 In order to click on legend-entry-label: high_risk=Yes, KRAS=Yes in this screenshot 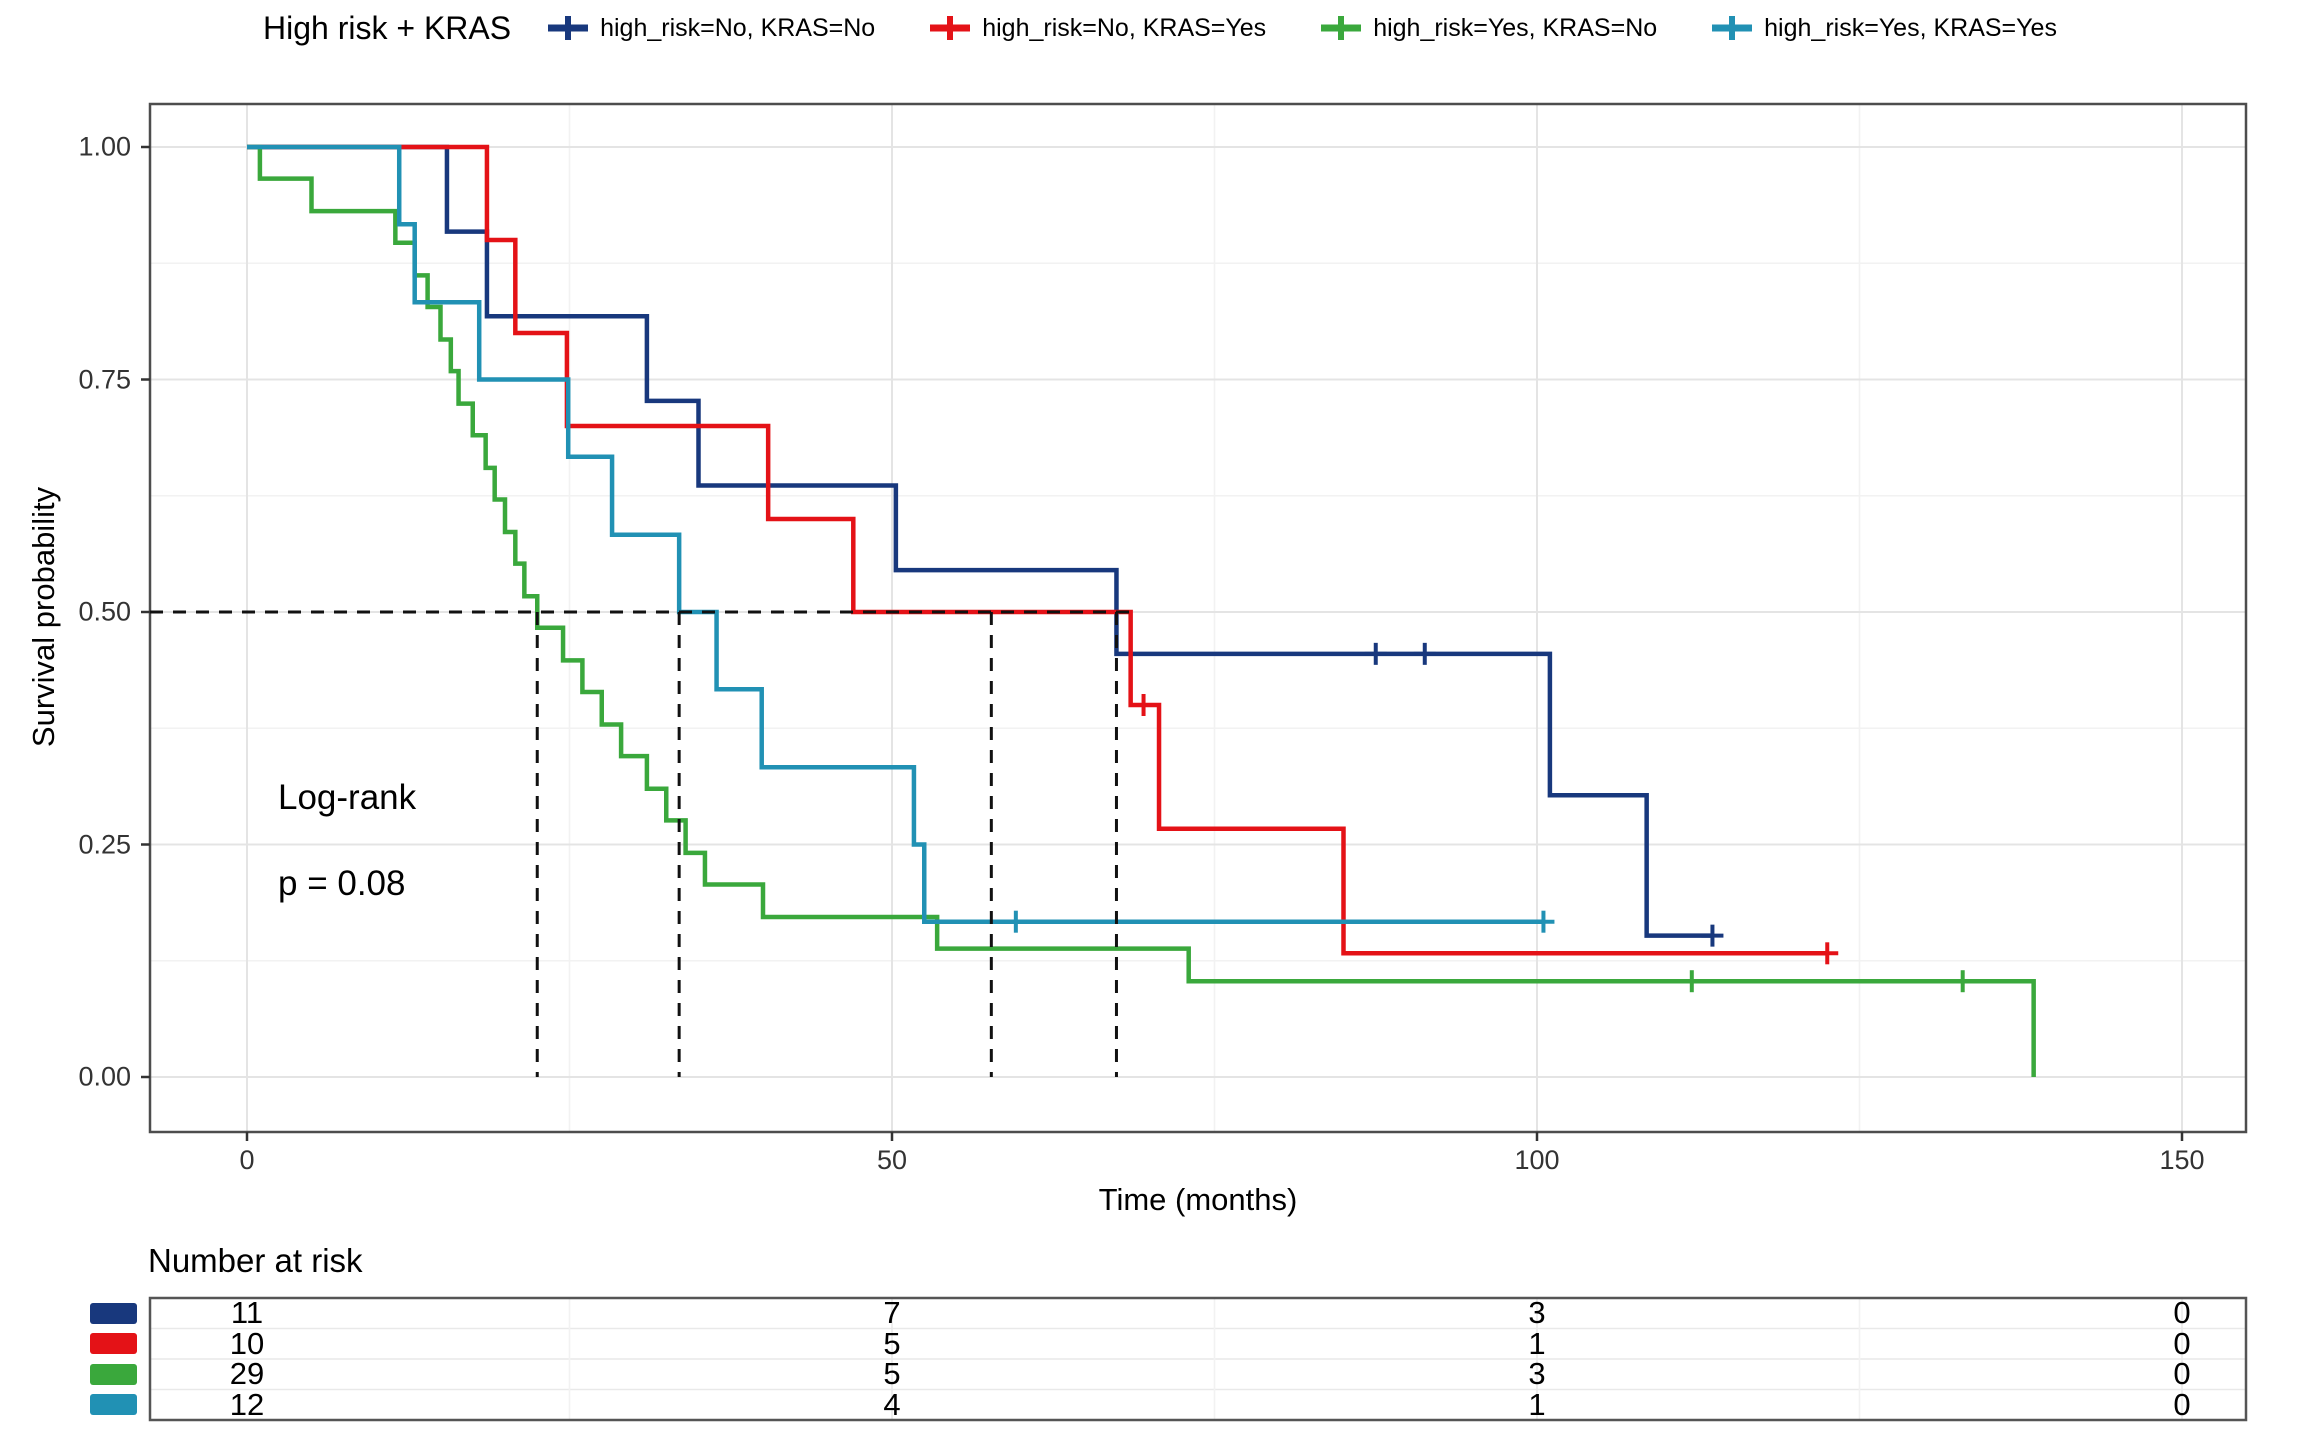, I will do `click(1910, 27)`.